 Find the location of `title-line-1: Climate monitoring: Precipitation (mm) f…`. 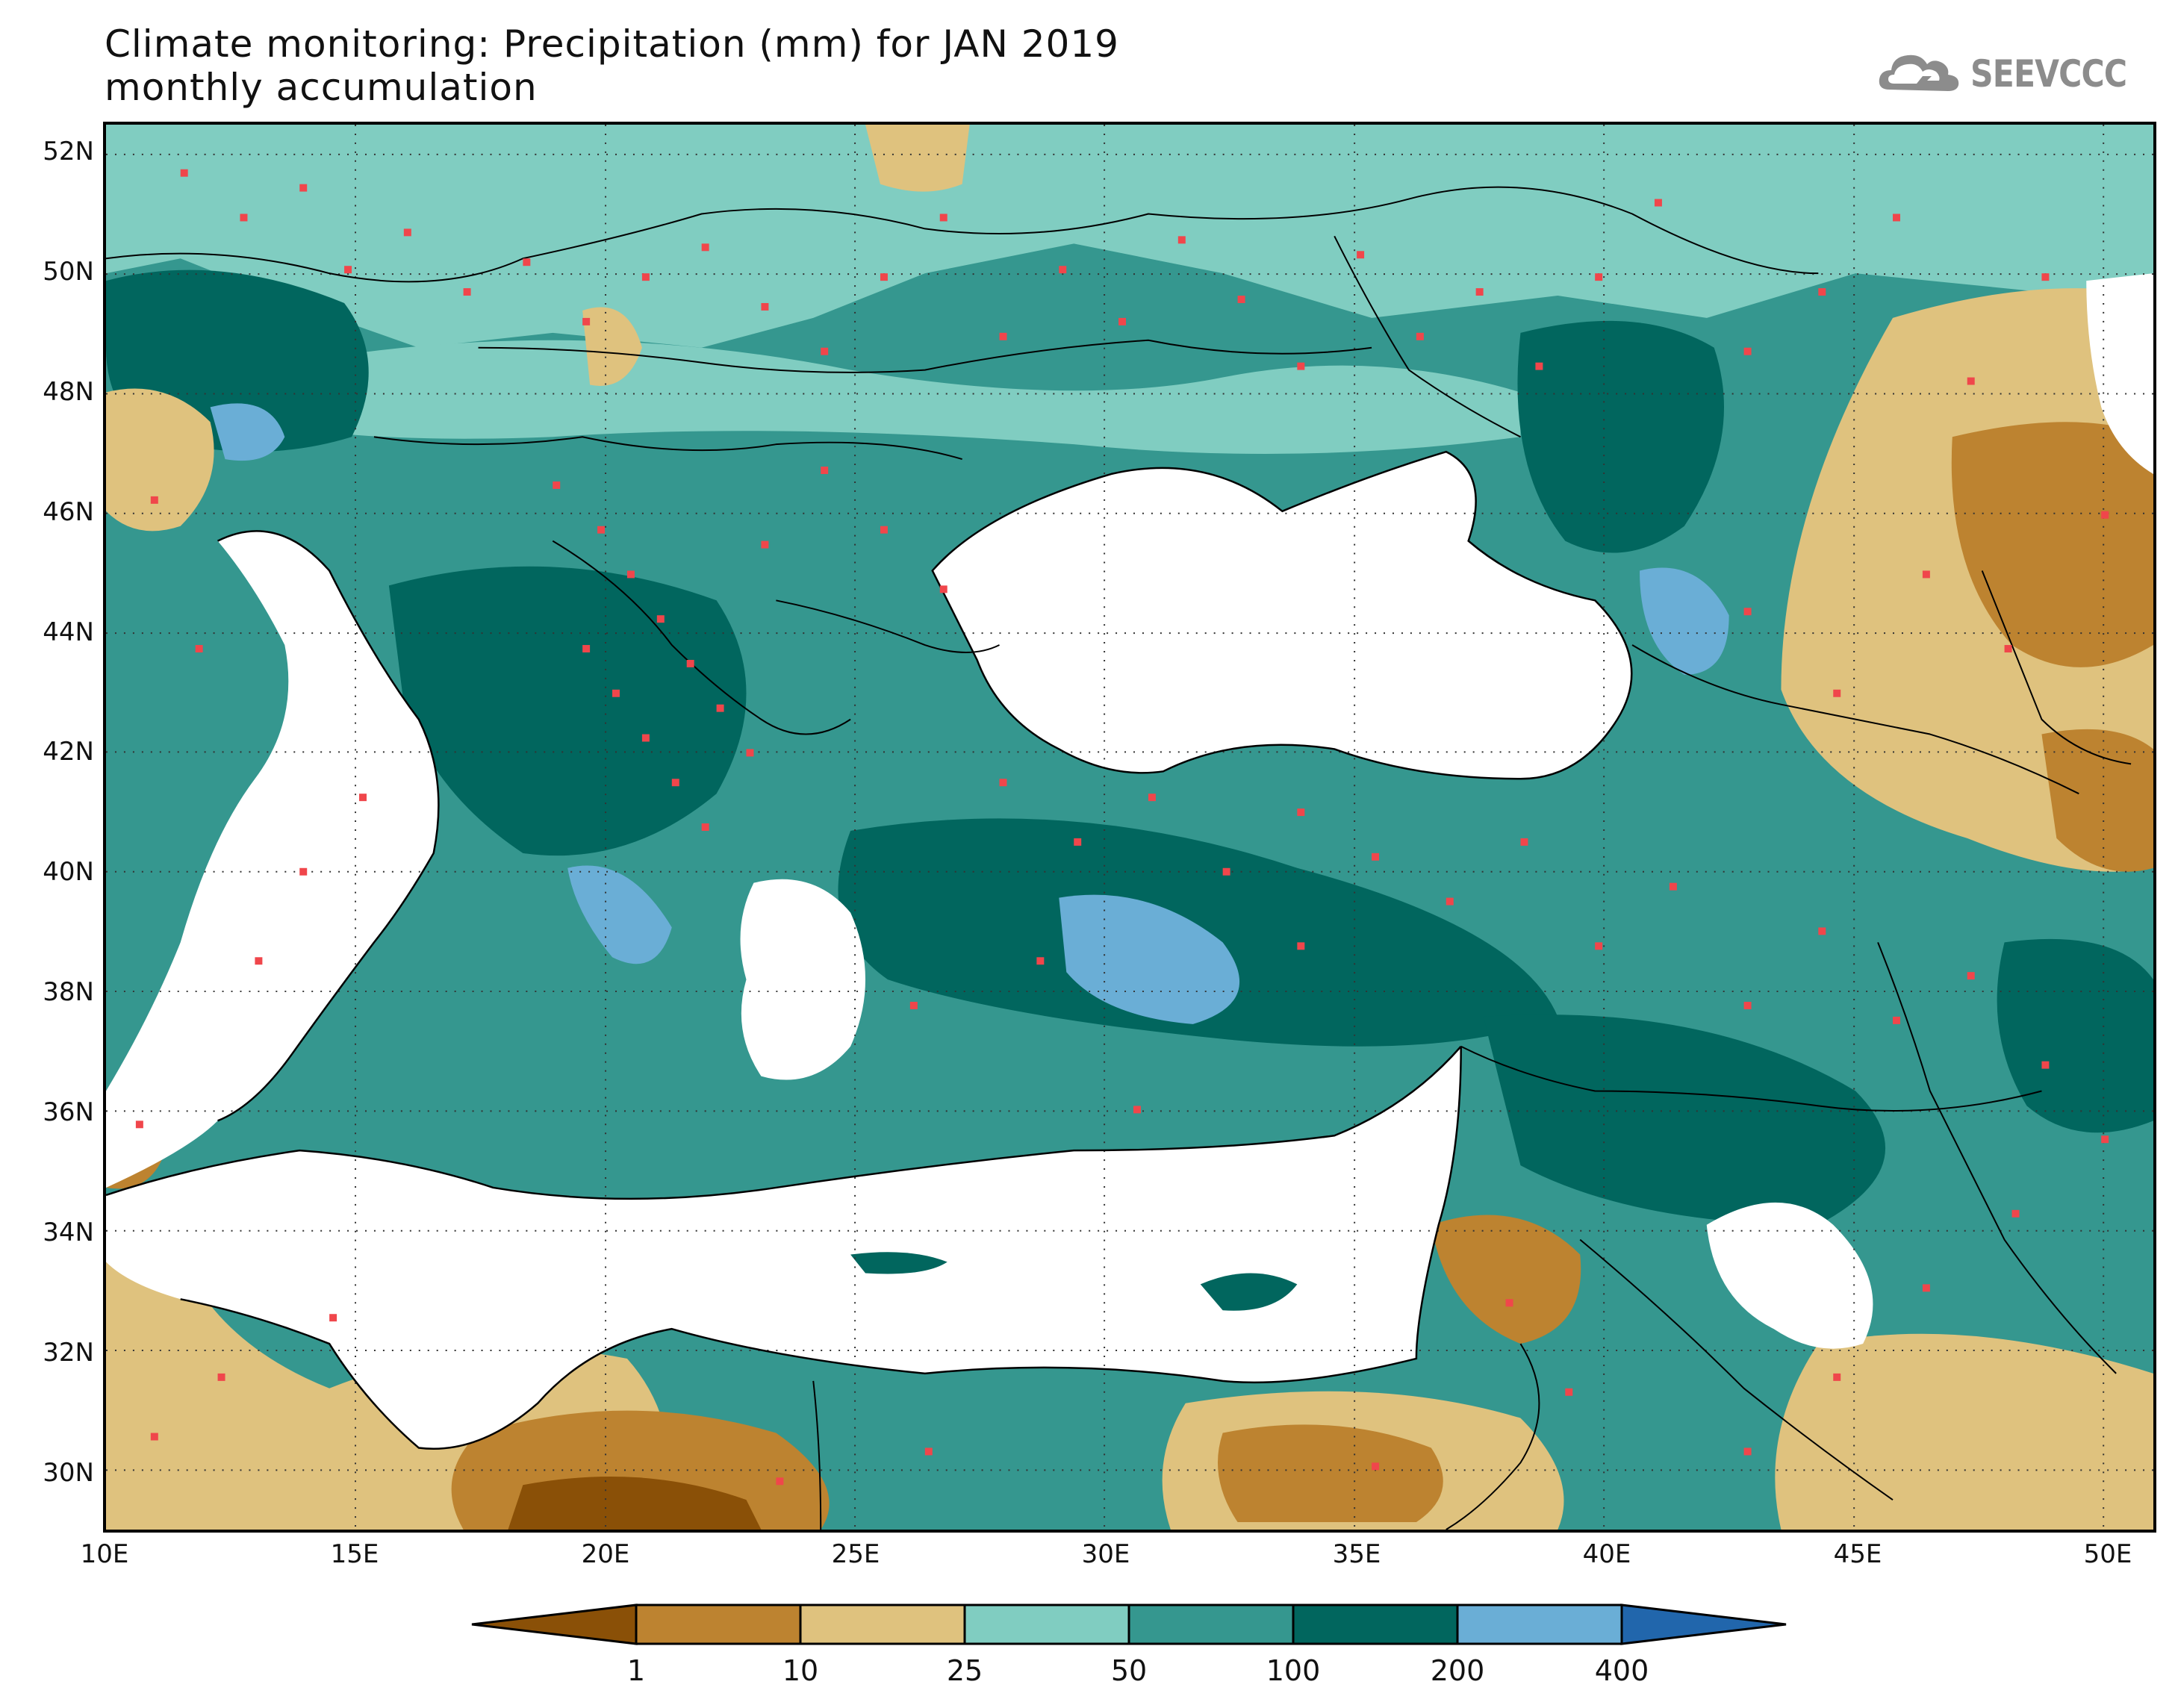

title-line-1: Climate monitoring: Precipitation (mm) f… is located at coordinates (612, 44).